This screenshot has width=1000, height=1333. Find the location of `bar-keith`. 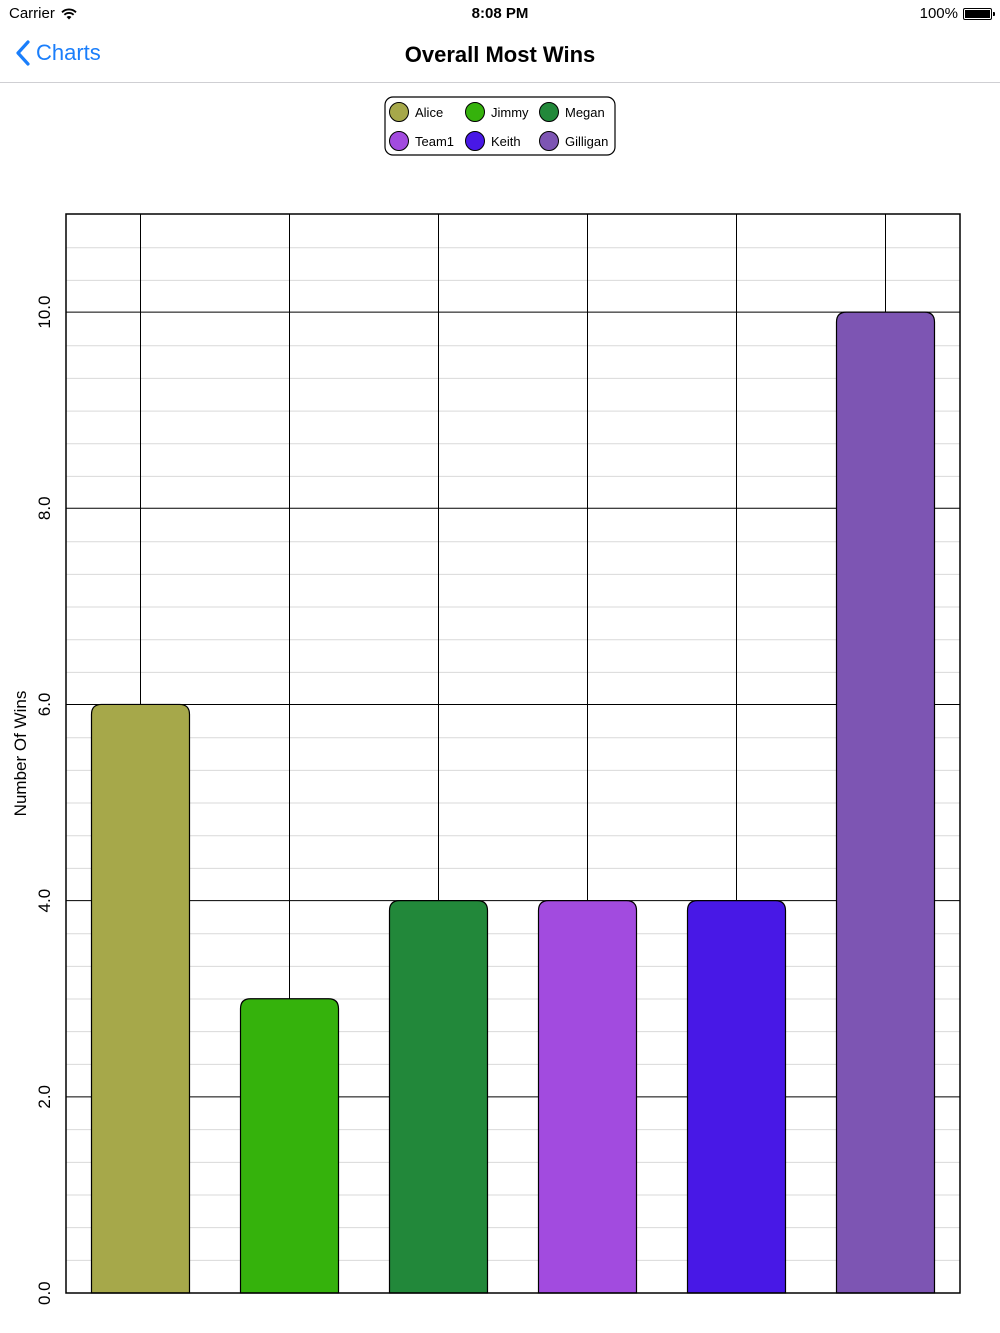

bar-keith is located at coordinates (736, 1097).